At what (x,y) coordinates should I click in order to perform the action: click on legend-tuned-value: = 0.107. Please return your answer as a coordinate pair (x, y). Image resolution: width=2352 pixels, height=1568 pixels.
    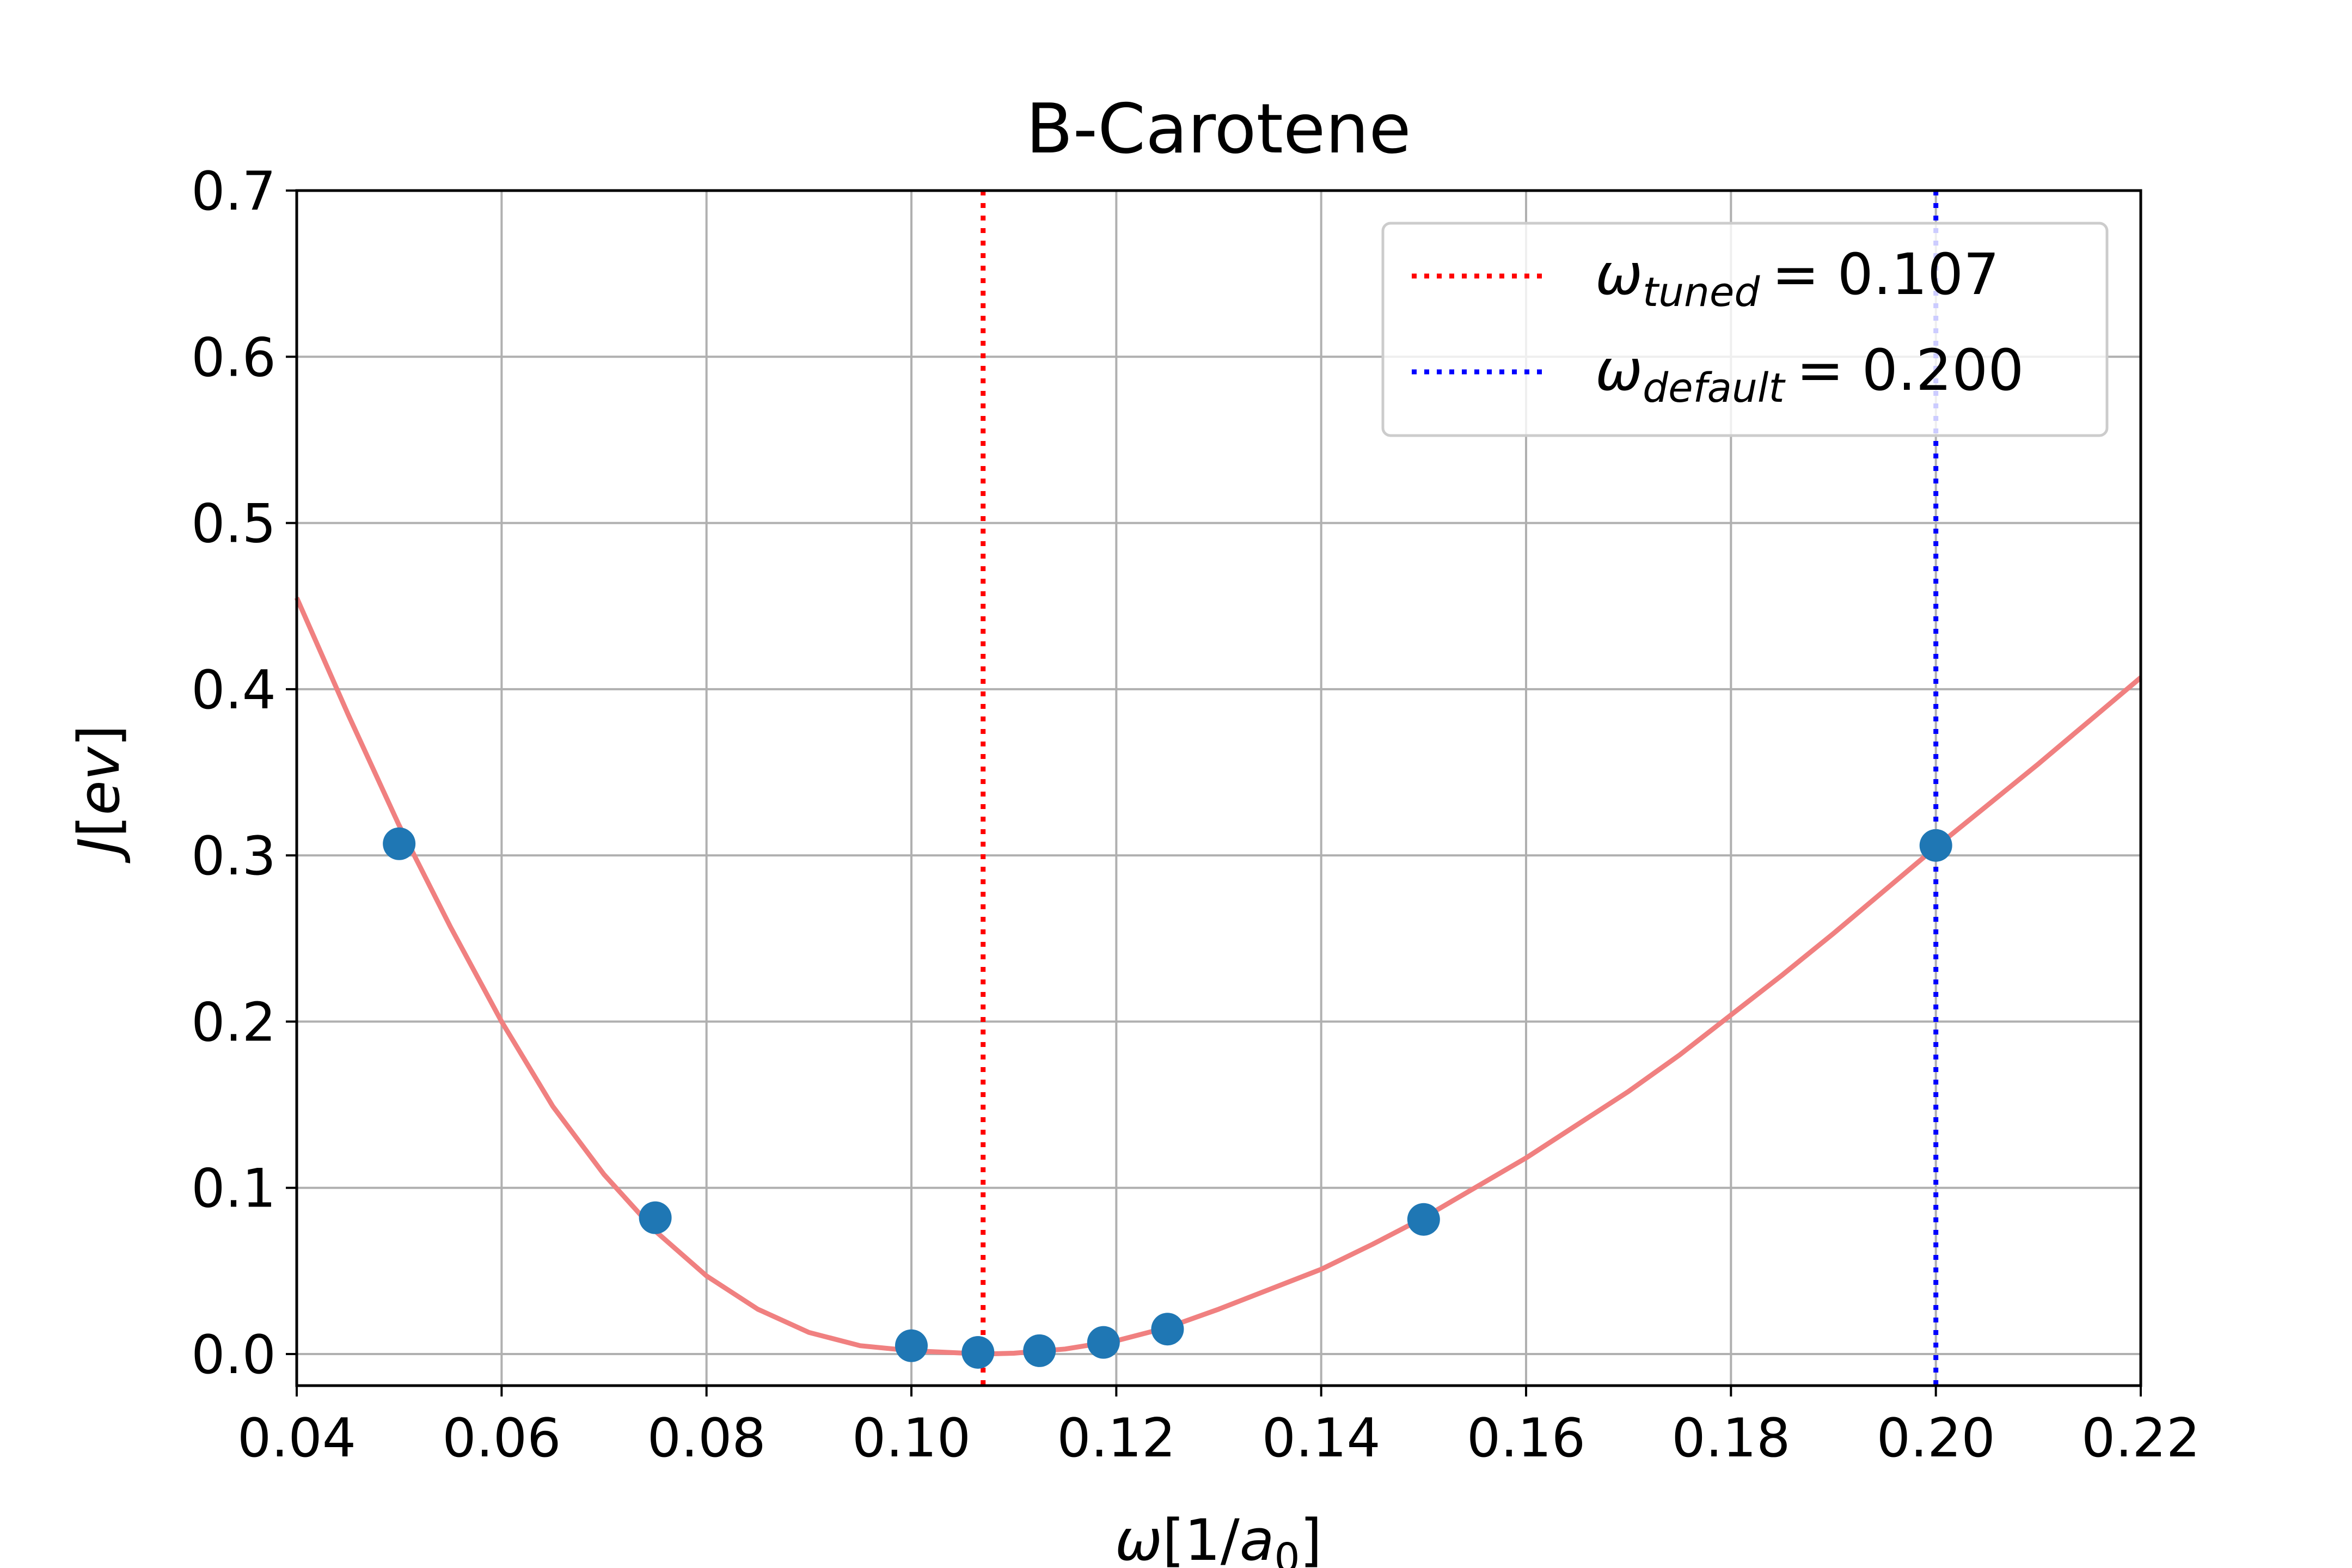
    Looking at the image, I should click on (1885, 274).